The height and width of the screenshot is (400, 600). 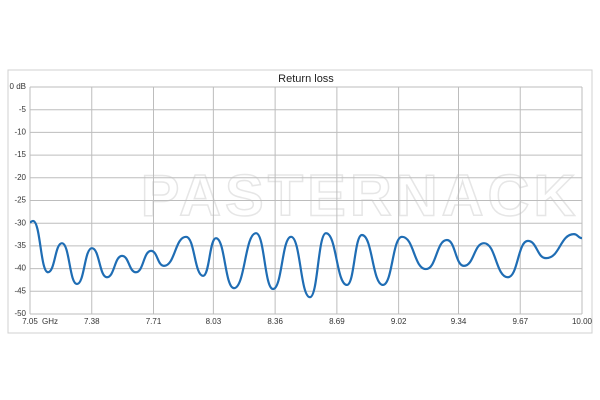 I want to click on y-tick-label: 0 dB, so click(x=18, y=86).